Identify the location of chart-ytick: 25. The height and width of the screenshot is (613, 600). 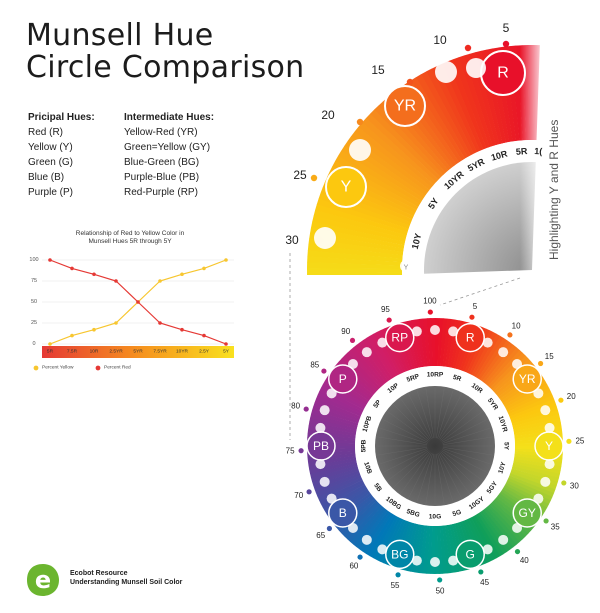
(34, 323).